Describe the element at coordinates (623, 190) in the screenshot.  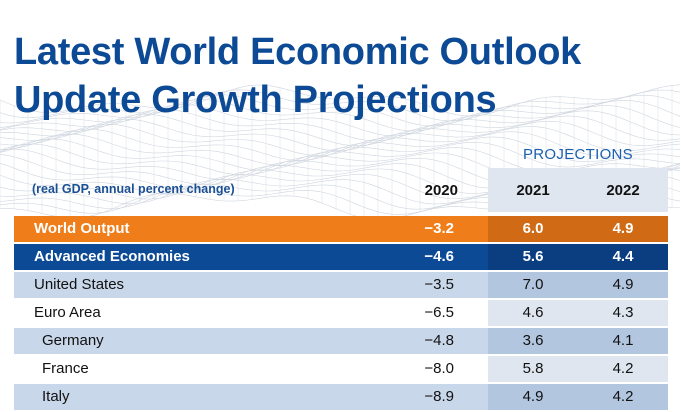
I see `year-header-2022: 2022` at that location.